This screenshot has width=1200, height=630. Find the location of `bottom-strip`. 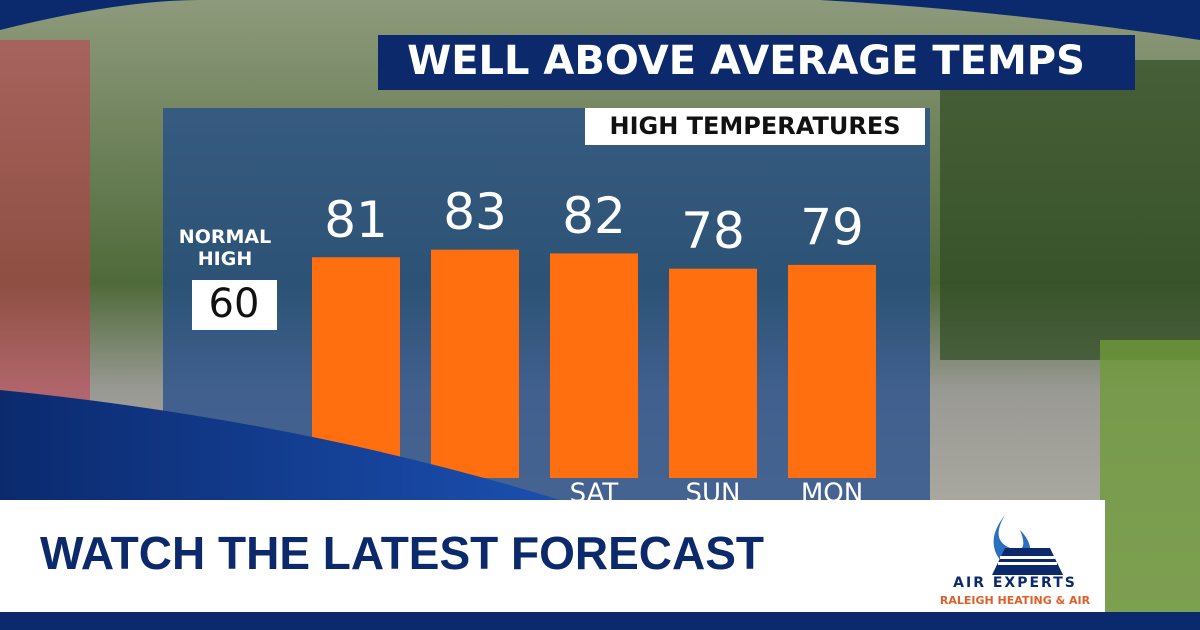

bottom-strip is located at coordinates (600, 621).